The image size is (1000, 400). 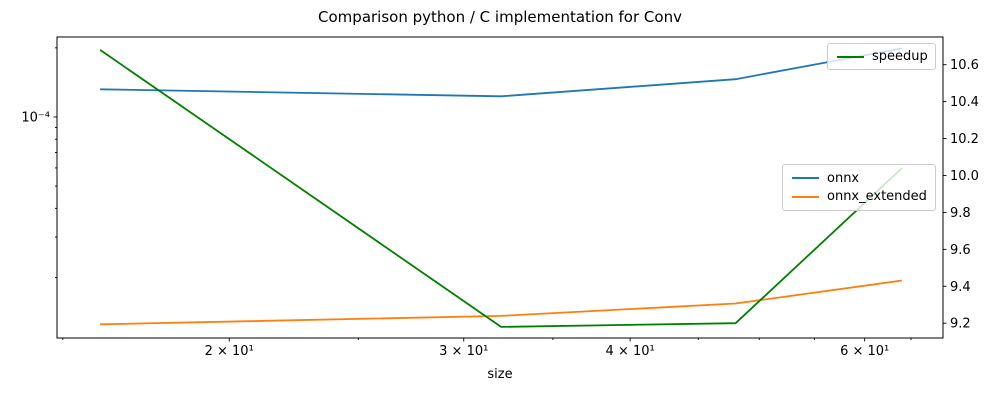 What do you see at coordinates (859, 187) in the screenshot?
I see `legend-main: onnx onnx_extended` at bounding box center [859, 187].